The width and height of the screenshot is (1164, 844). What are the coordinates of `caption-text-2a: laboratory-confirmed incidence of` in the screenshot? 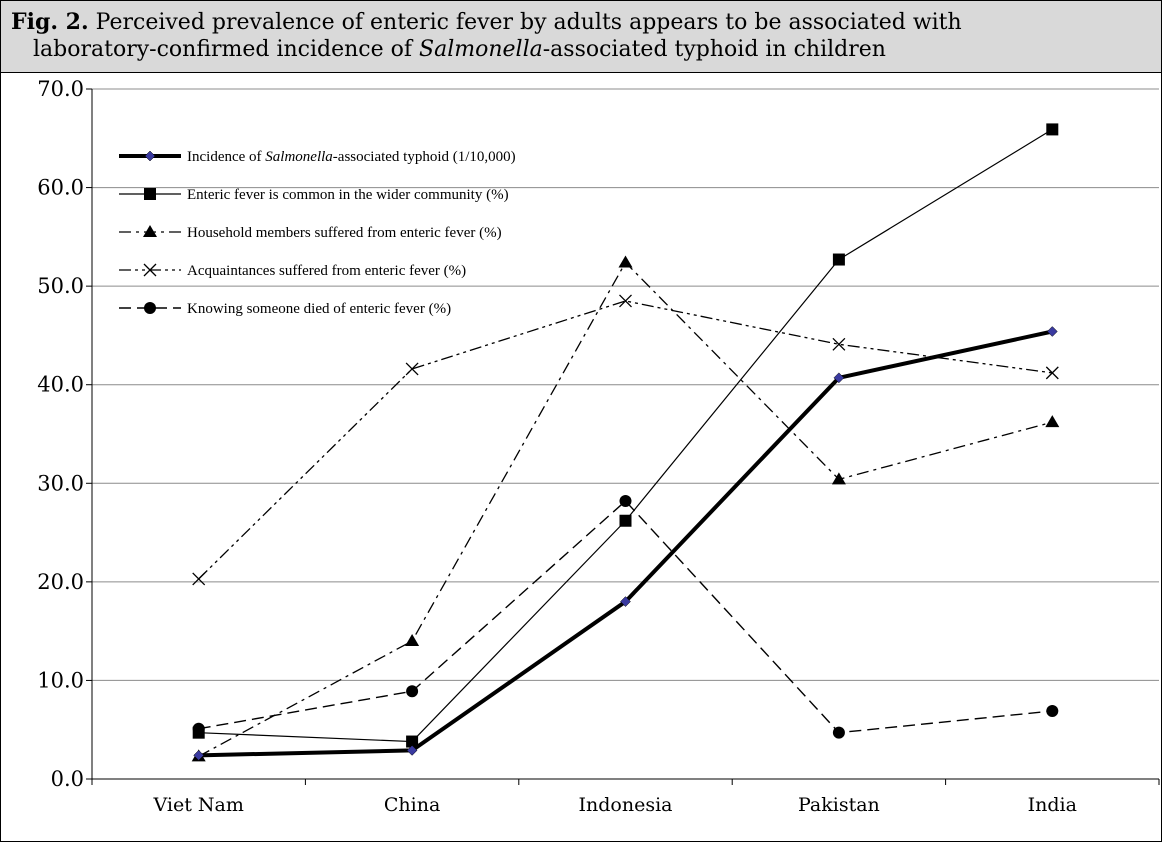 It's located at (226, 49).